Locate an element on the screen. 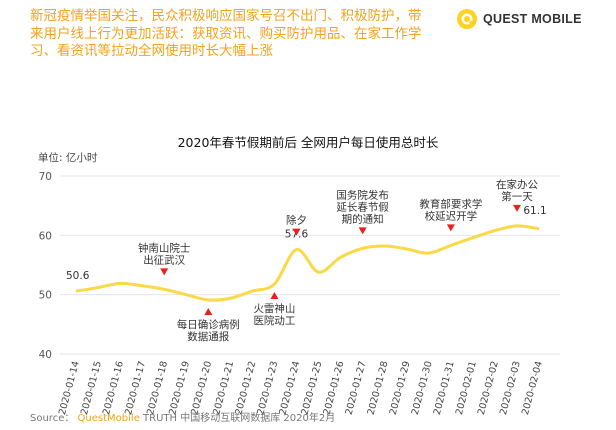 Image resolution: width=616 pixels, height=430 pixels. event-label: 延长春节假 is located at coordinates (362, 206).